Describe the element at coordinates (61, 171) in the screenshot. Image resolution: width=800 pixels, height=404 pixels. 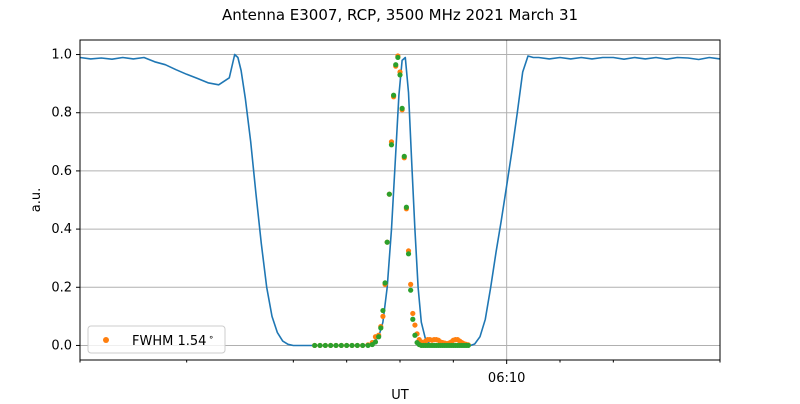
I see `y-tick-label: 0.6` at that location.